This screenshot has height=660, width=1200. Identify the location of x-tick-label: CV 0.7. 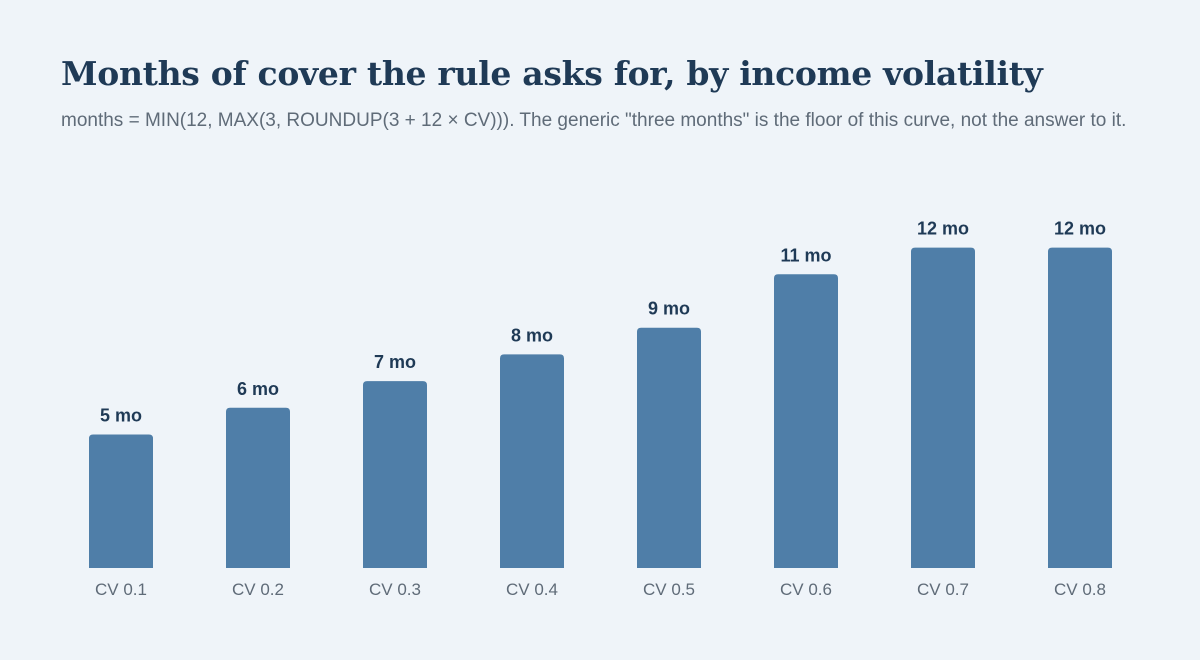
(943, 589).